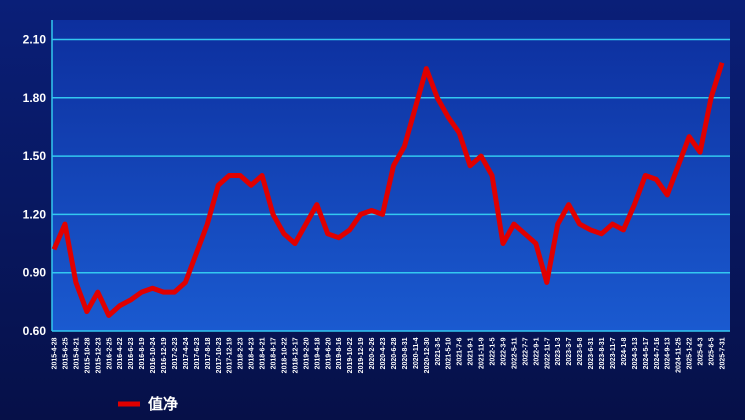 The width and height of the screenshot is (745, 420). What do you see at coordinates (197, 353) in the screenshot?
I see `x-tick-label: 2017-6-23` at bounding box center [197, 353].